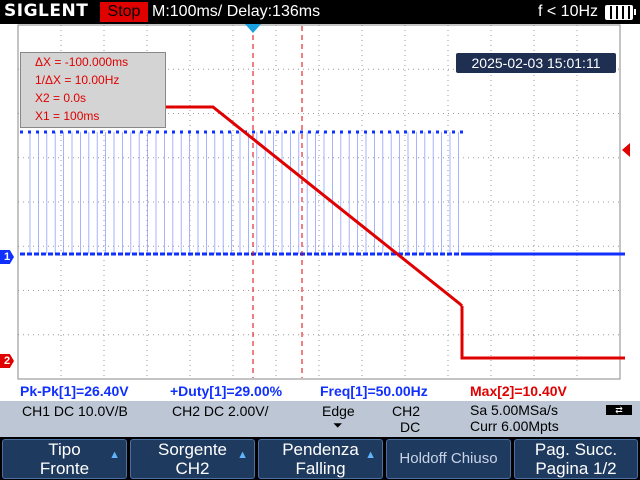 The image size is (640, 480). I want to click on measure-duty: +Duty[1]=29.00%, so click(226, 391).